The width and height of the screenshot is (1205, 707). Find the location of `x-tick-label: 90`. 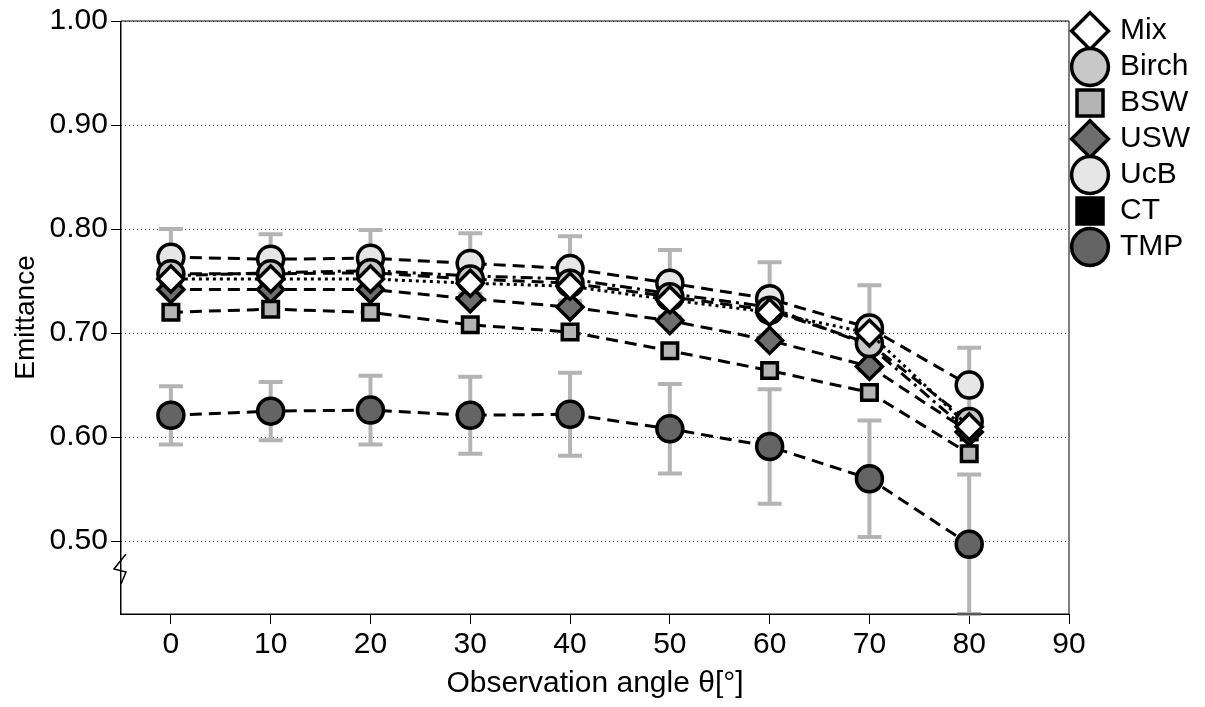

x-tick-label: 90 is located at coordinates (1069, 643).